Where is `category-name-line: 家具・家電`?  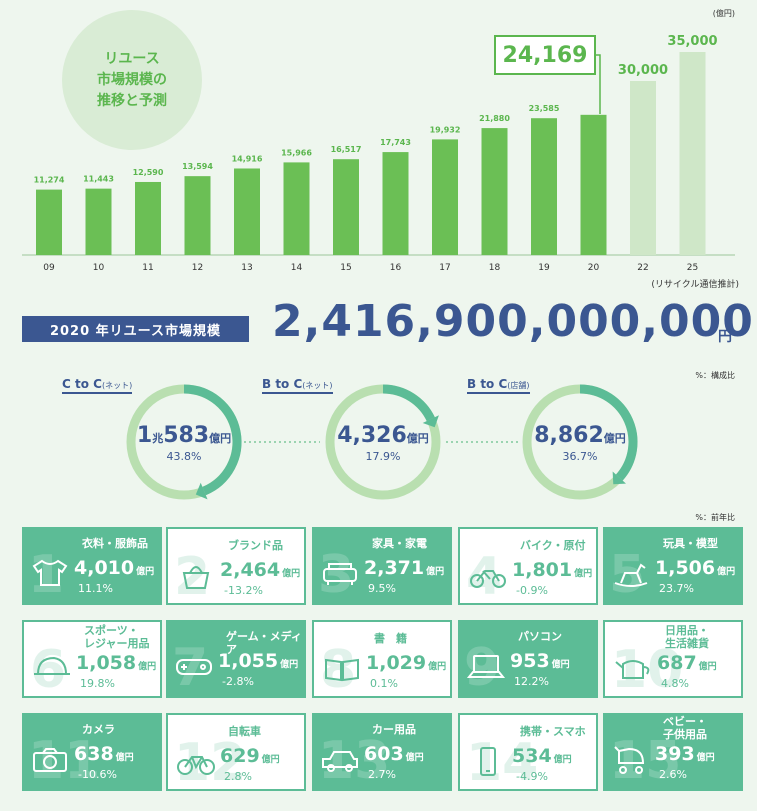
category-name-line: 家具・家電 is located at coordinates (399, 543).